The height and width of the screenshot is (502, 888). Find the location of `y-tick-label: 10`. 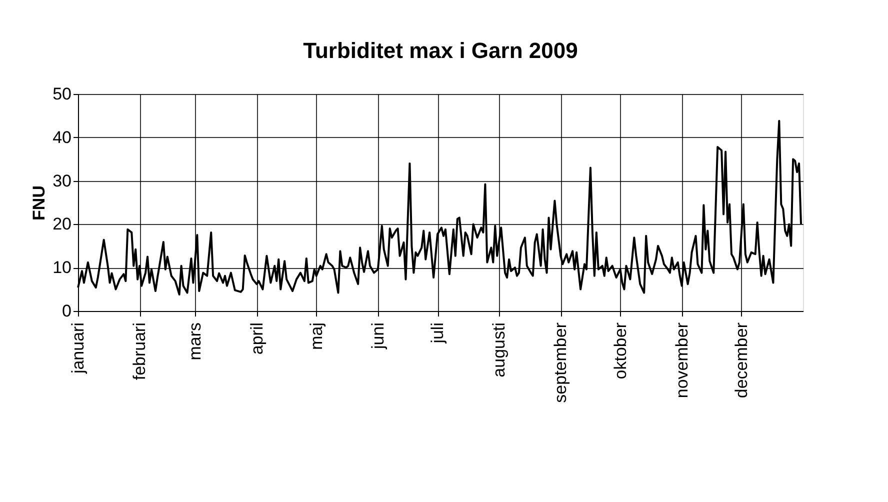

y-tick-label: 10 is located at coordinates (62, 268).